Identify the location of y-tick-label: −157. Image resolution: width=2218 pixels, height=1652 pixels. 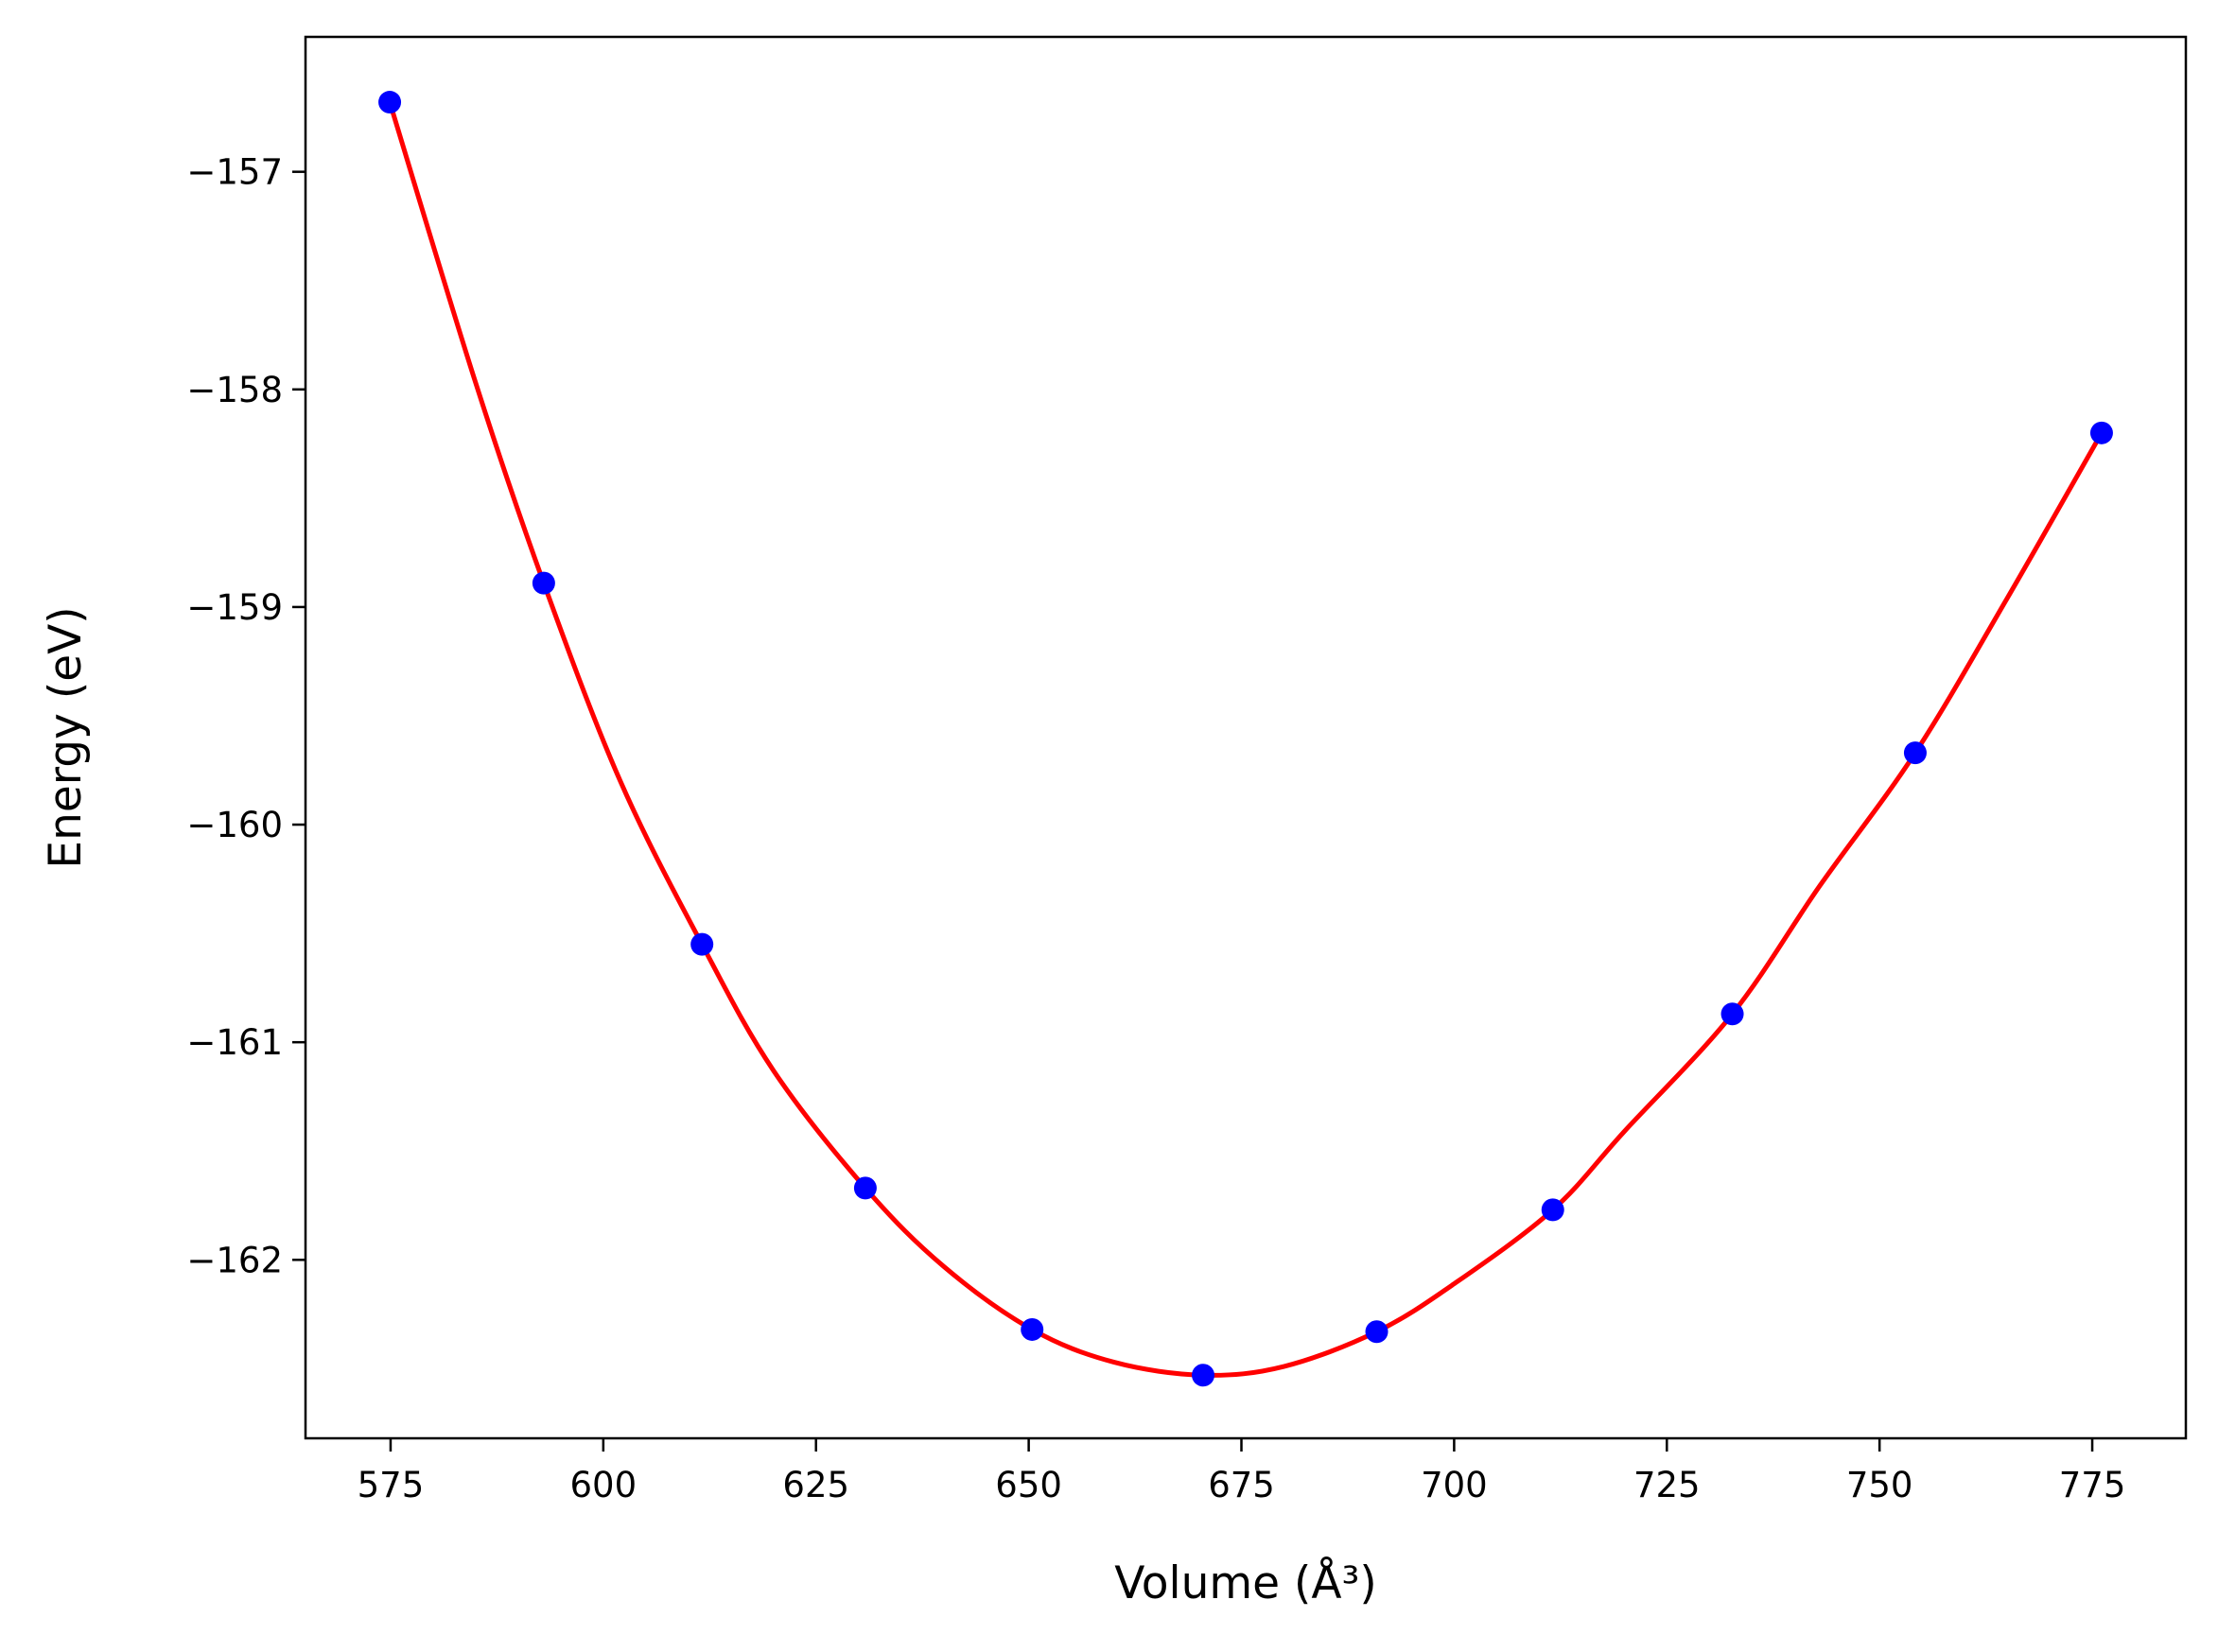
(234, 173).